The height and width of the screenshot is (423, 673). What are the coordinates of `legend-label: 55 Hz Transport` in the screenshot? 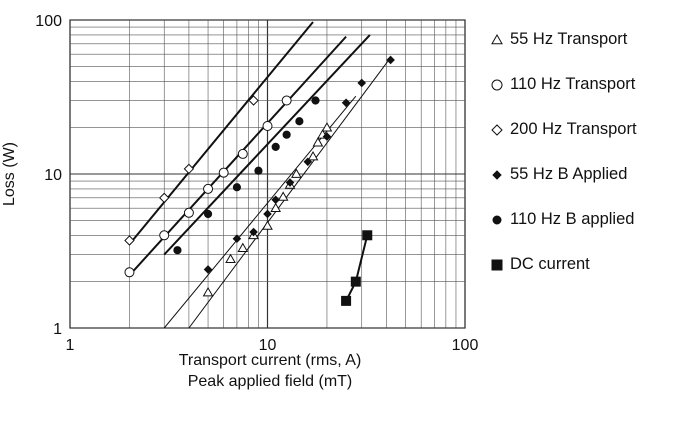 It's located at (569, 39).